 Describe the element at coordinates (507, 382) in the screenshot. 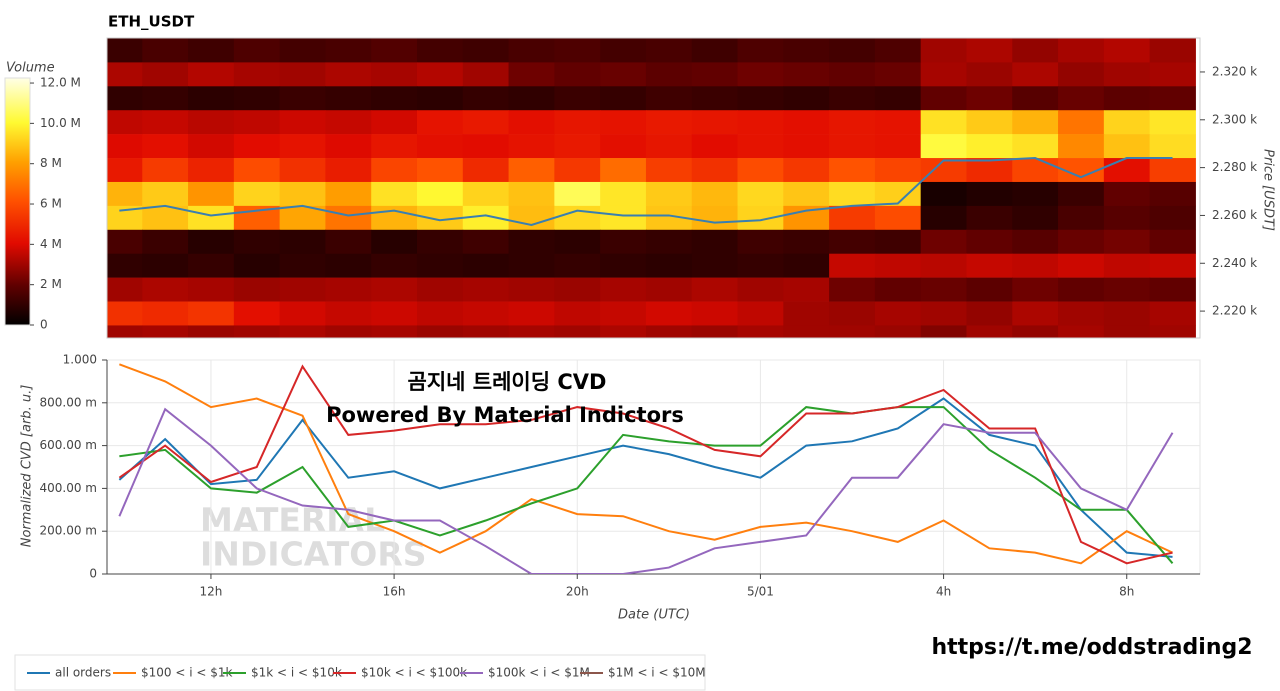

I see `annotation: 곰지네 트레이딩 CVD` at that location.